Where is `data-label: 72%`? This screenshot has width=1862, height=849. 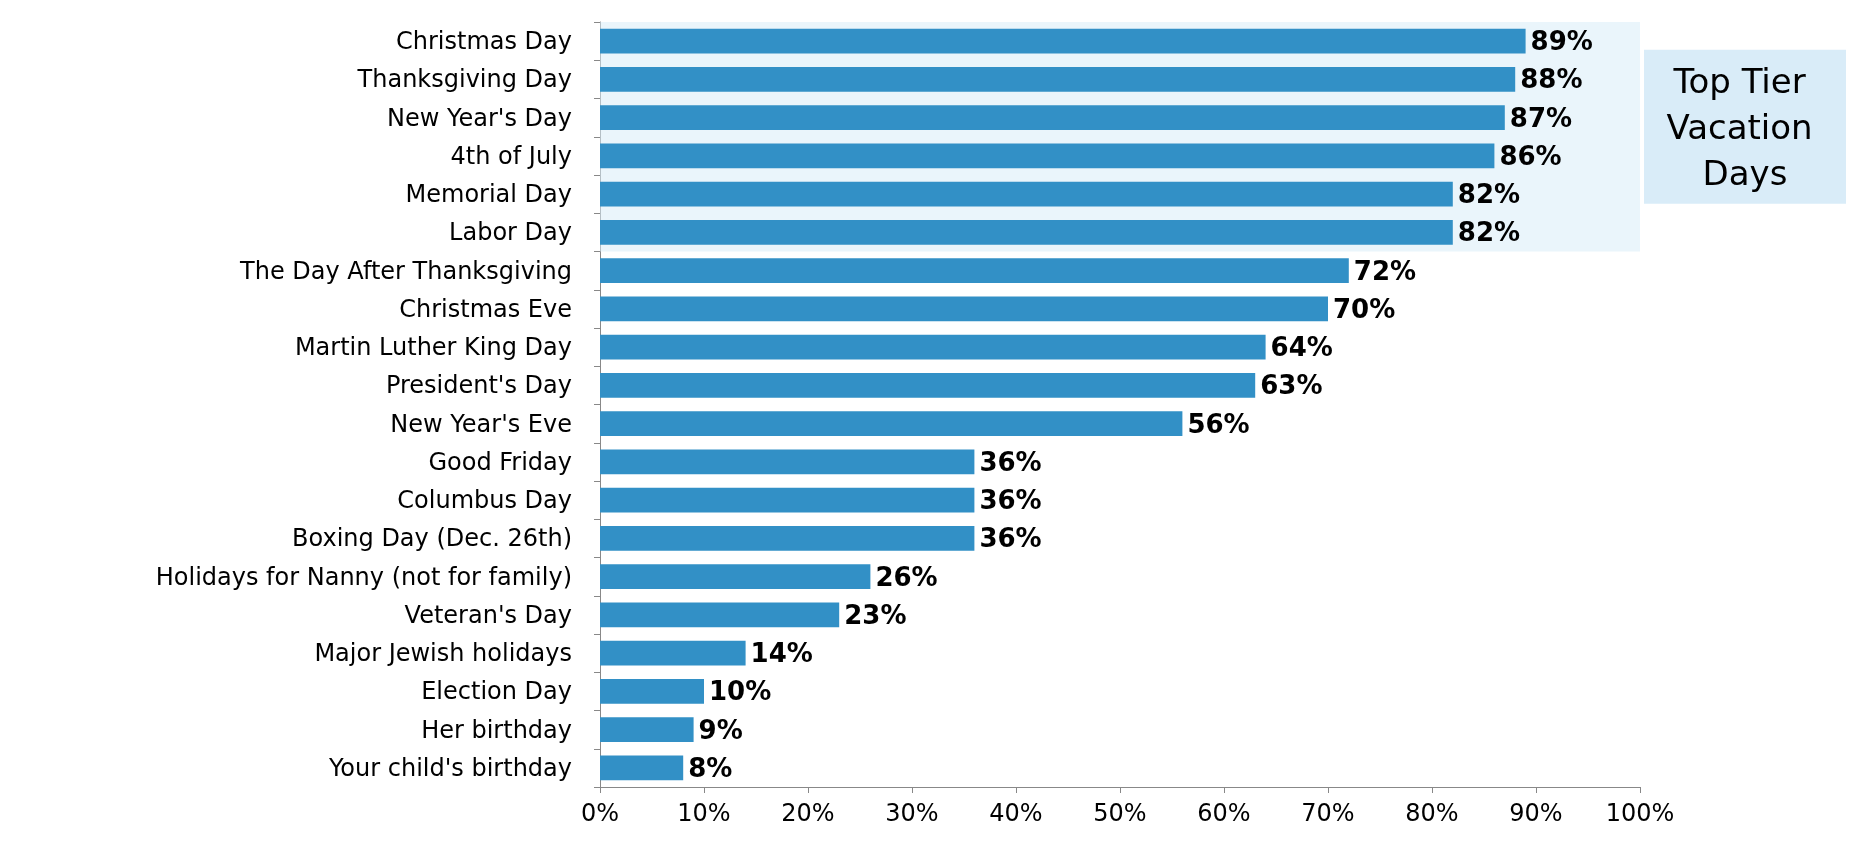
data-label: 72% is located at coordinates (1385, 270).